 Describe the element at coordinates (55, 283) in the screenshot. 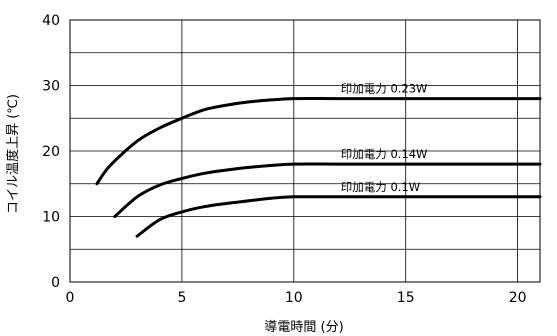

I see `y-tick-label: 0` at that location.